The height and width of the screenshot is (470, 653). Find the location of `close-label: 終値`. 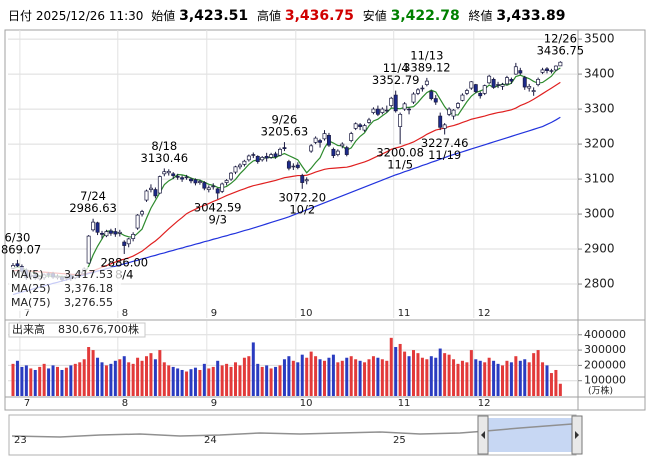

close-label: 終値 is located at coordinates (480, 16).